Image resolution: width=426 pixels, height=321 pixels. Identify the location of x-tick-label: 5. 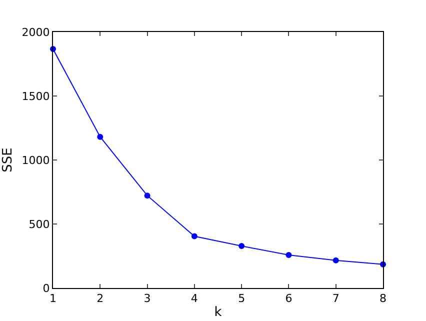
(242, 299).